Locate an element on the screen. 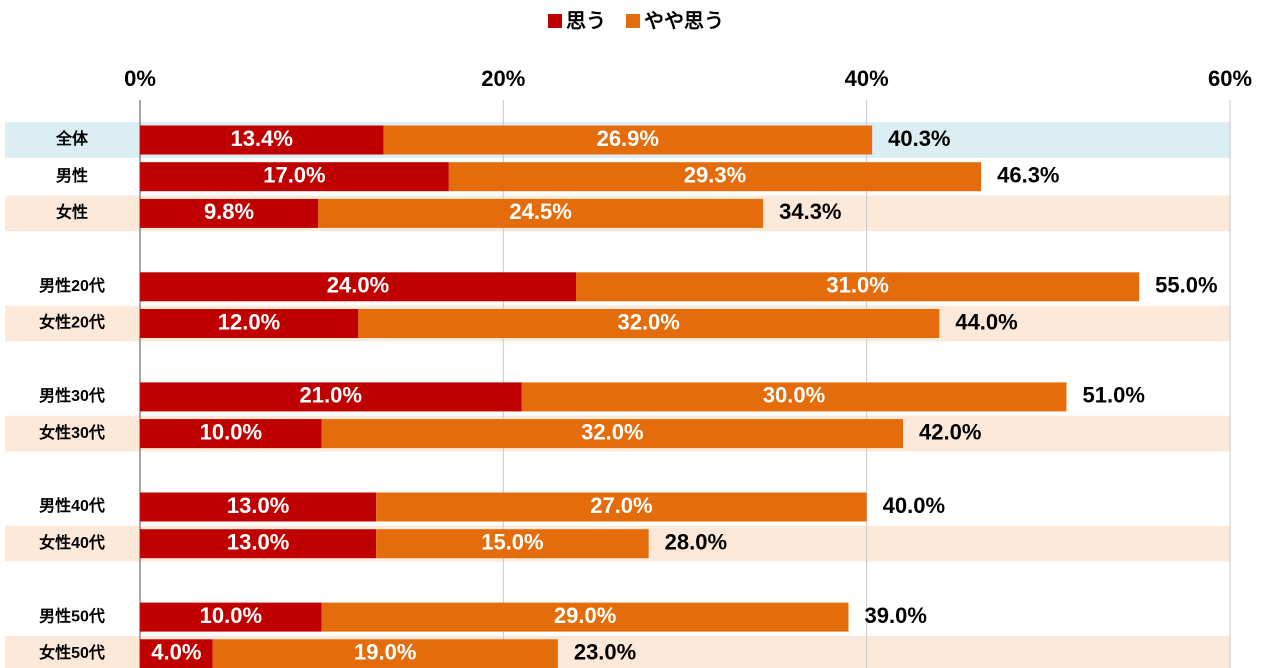 Image resolution: width=1273 pixels, height=668 pixels. category-label: 女性40代 is located at coordinates (72, 542).